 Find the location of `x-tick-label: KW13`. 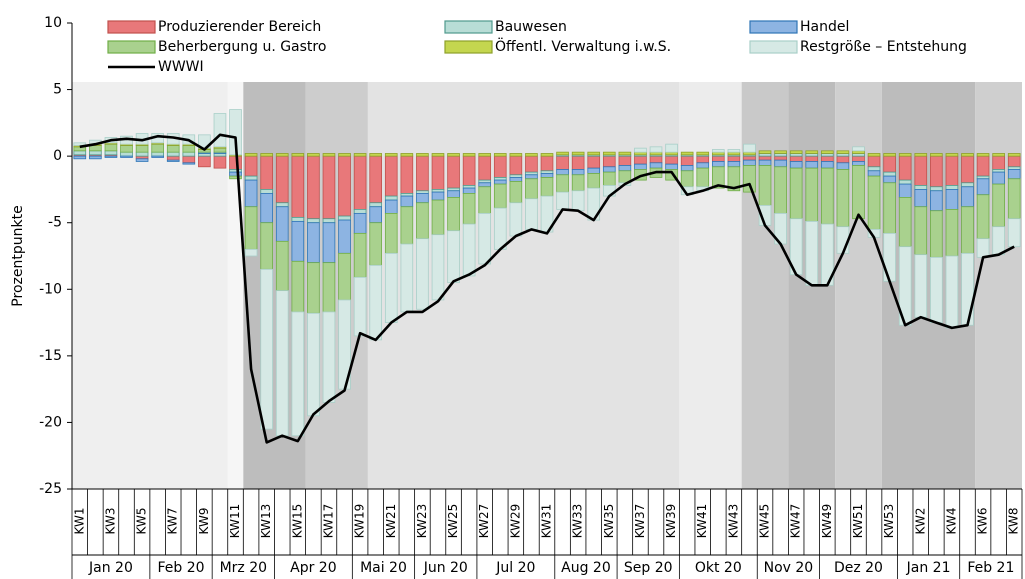

x-tick-label: KW13 is located at coordinates (266, 521).